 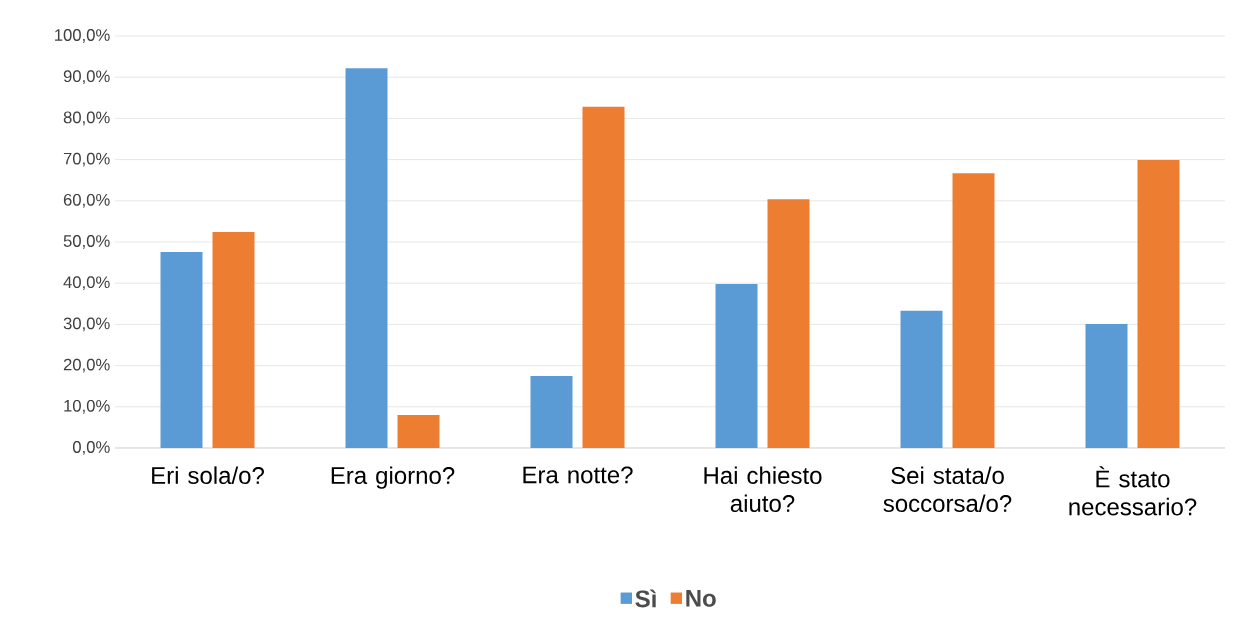 What do you see at coordinates (645, 598) in the screenshot?
I see `legend-label: Sì` at bounding box center [645, 598].